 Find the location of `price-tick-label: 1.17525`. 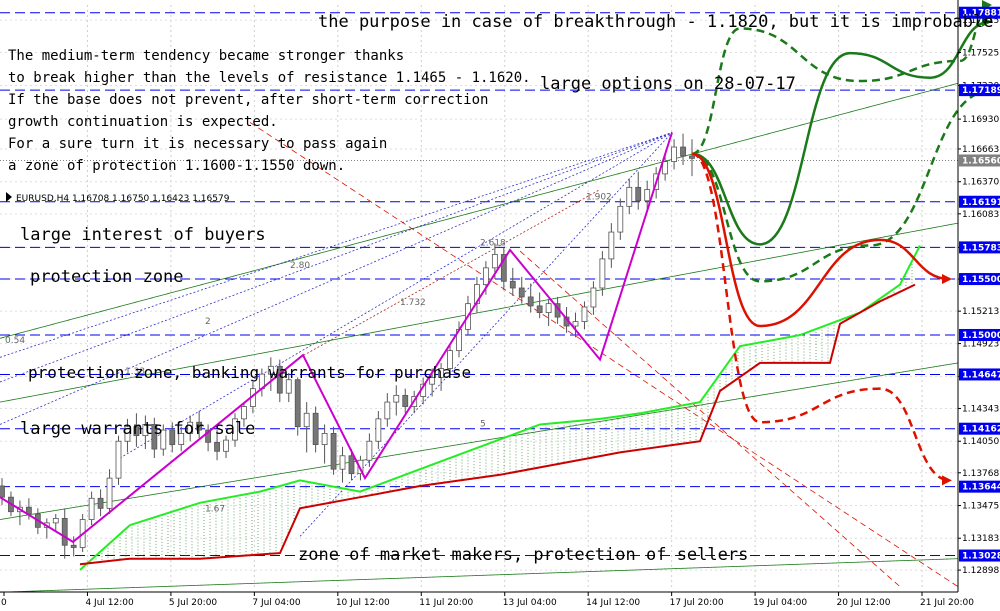

price-tick-label: 1.17525 is located at coordinates (980, 54).